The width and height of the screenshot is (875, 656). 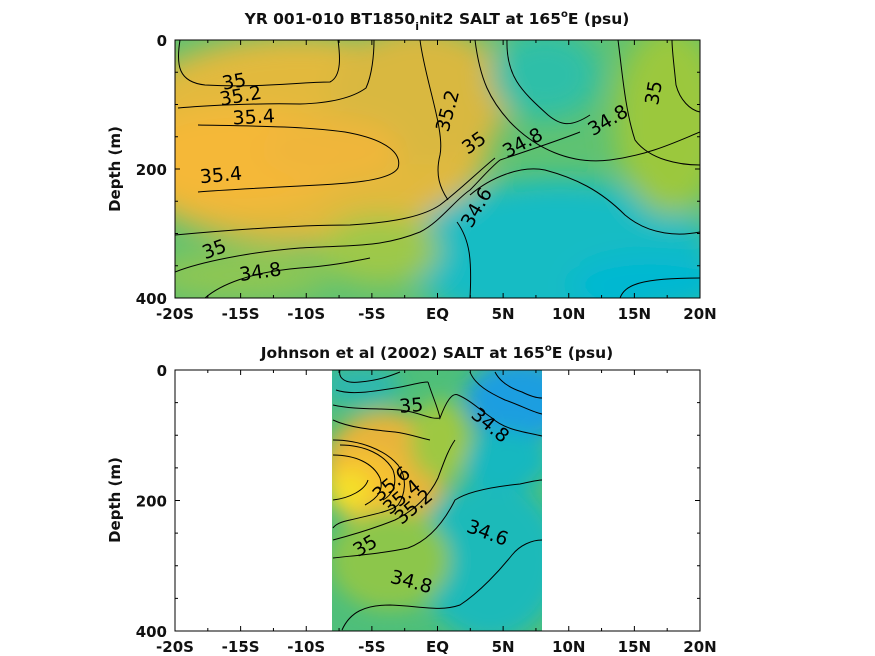 What do you see at coordinates (371, 314) in the screenshot?
I see `x-tick-label-top: -5S` at bounding box center [371, 314].